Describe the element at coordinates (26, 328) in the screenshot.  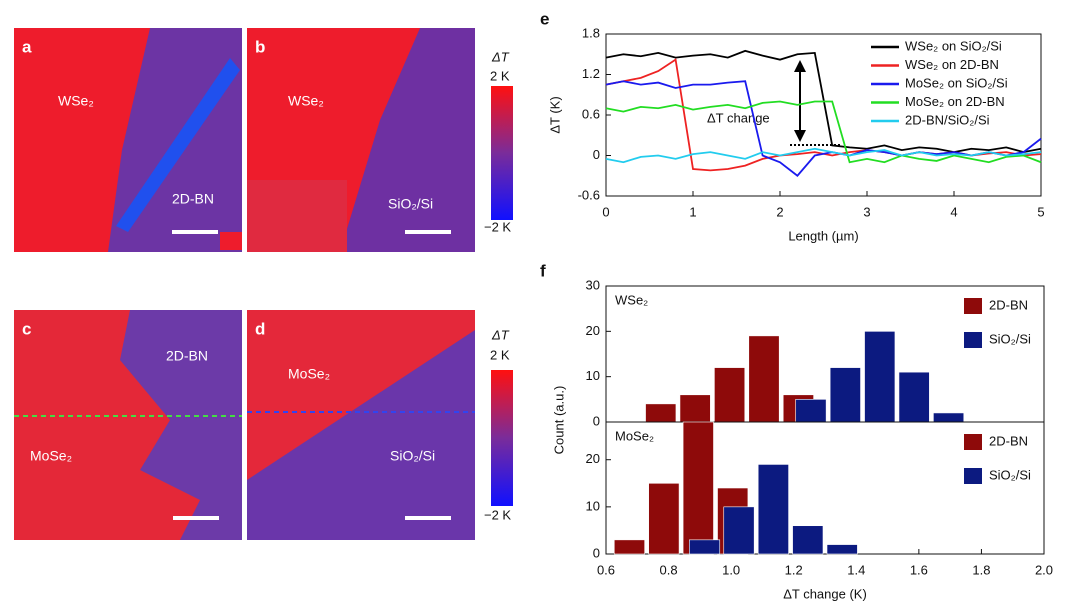
I see `panel-letter: c` at that location.